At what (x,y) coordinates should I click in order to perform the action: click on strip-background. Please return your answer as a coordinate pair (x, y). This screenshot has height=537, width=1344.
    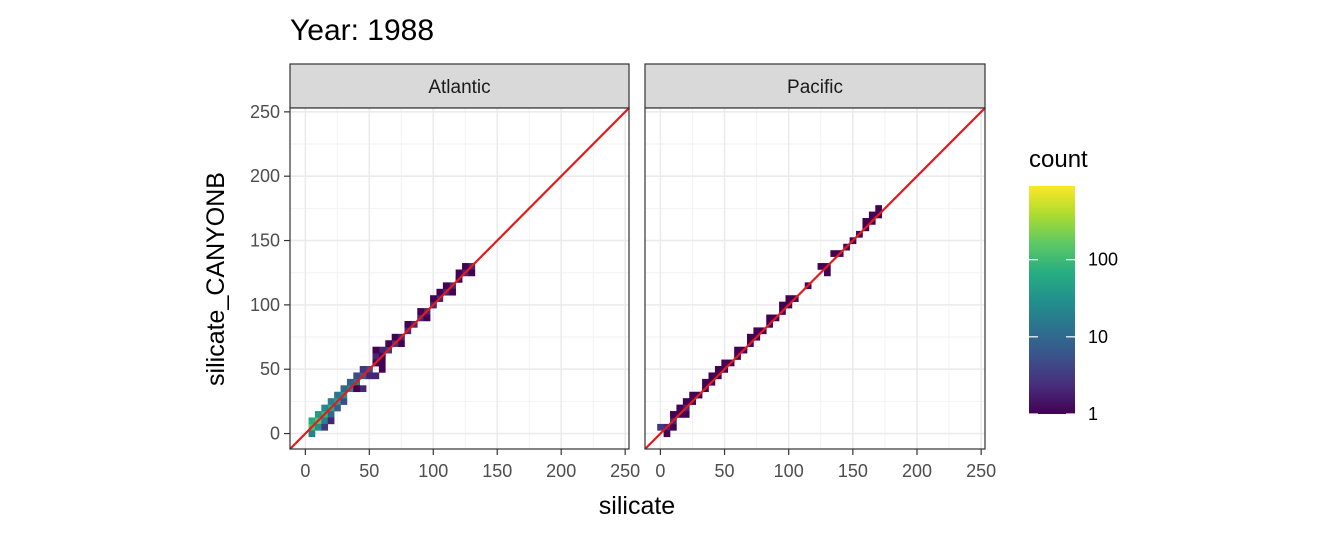
    Looking at the image, I should click on (459, 86).